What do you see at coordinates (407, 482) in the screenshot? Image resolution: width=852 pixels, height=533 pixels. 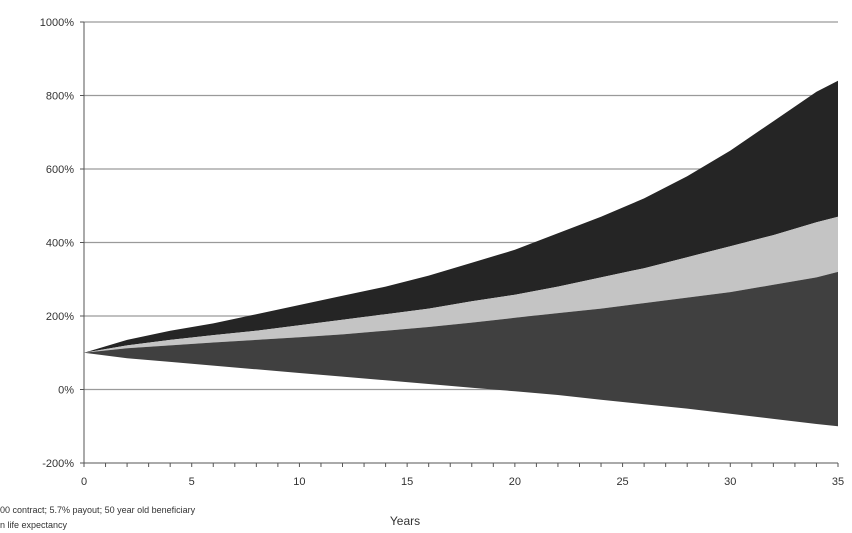 I see `x-tick-label-3: 15` at bounding box center [407, 482].